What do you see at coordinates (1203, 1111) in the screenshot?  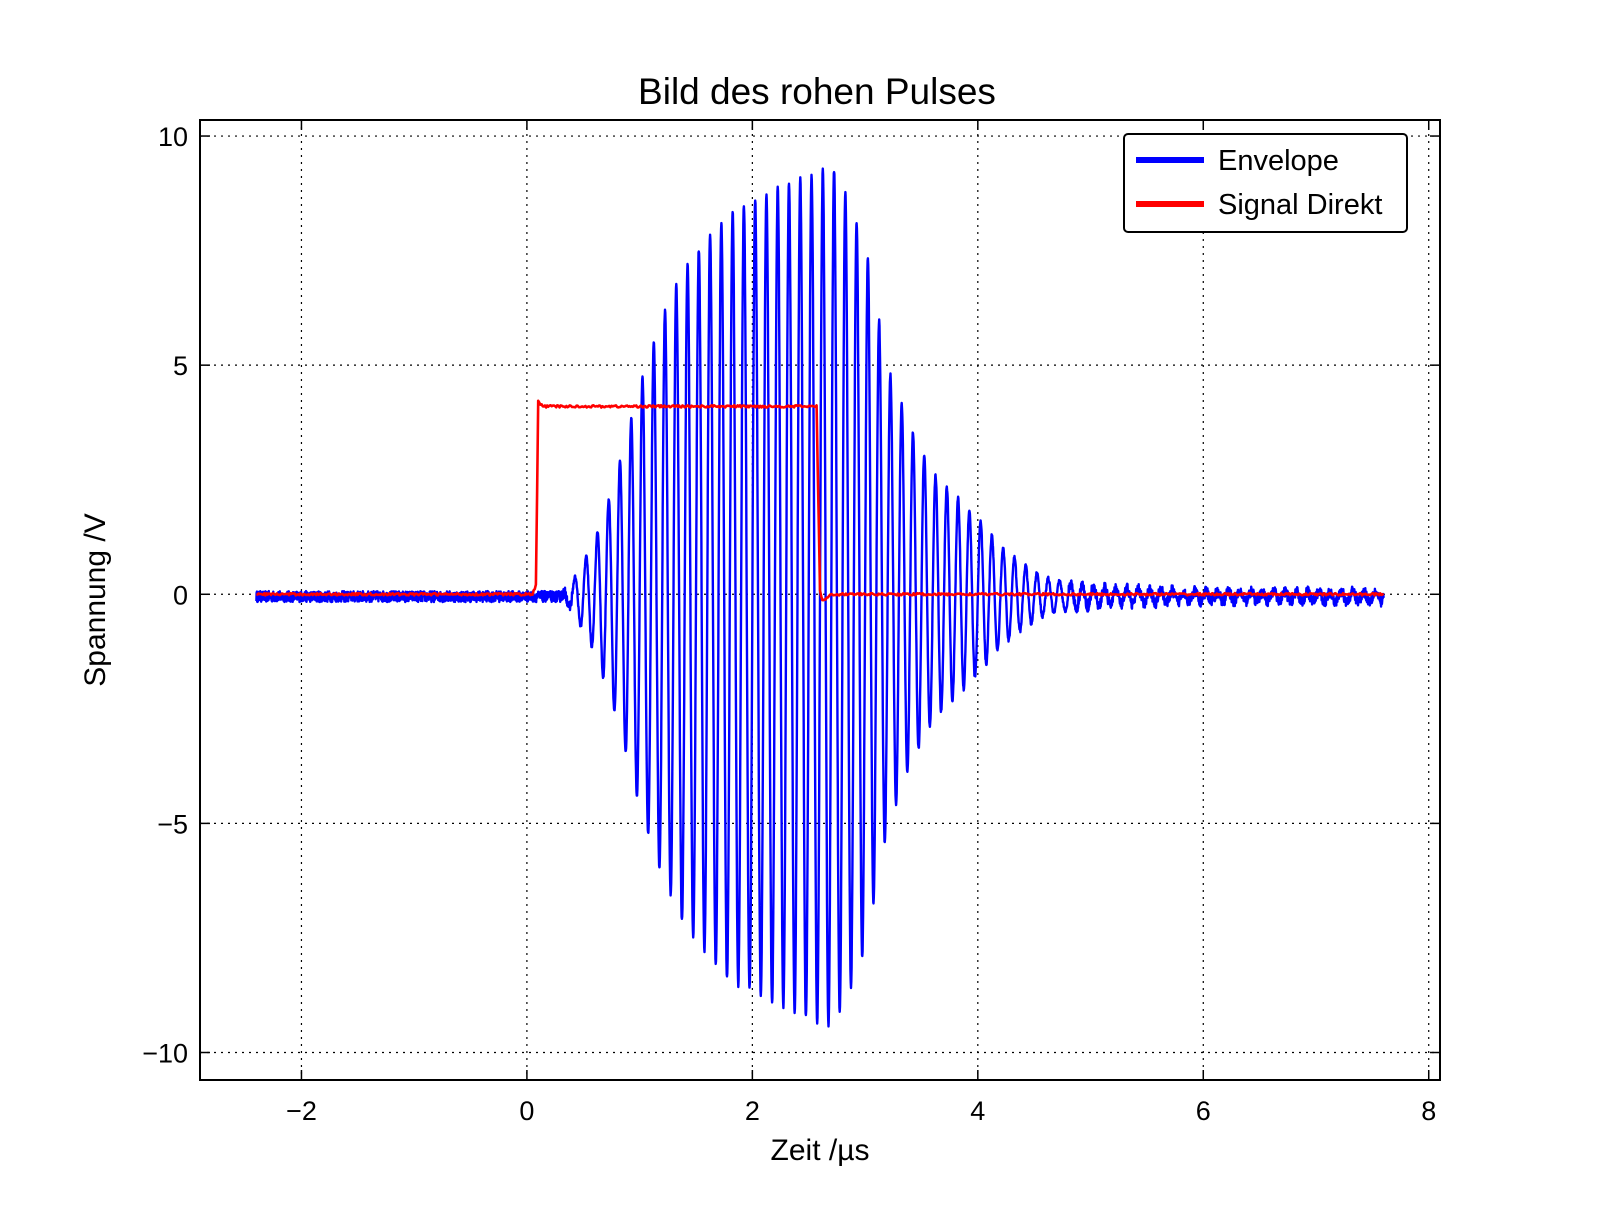 I see `x-tick-label: 6` at bounding box center [1203, 1111].